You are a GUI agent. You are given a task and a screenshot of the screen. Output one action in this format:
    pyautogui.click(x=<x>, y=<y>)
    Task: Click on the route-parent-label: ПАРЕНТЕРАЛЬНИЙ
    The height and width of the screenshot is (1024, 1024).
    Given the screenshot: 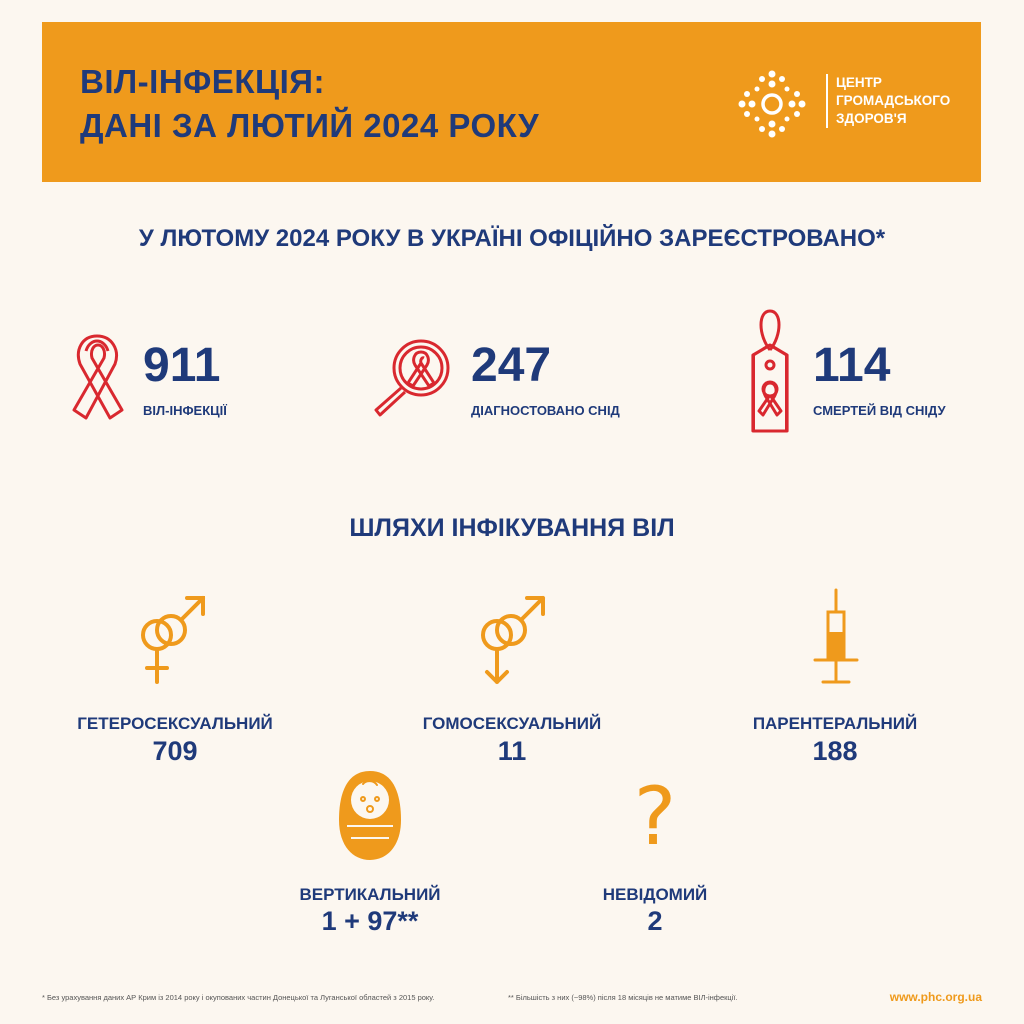 What is the action you would take?
    pyautogui.click(x=835, y=723)
    